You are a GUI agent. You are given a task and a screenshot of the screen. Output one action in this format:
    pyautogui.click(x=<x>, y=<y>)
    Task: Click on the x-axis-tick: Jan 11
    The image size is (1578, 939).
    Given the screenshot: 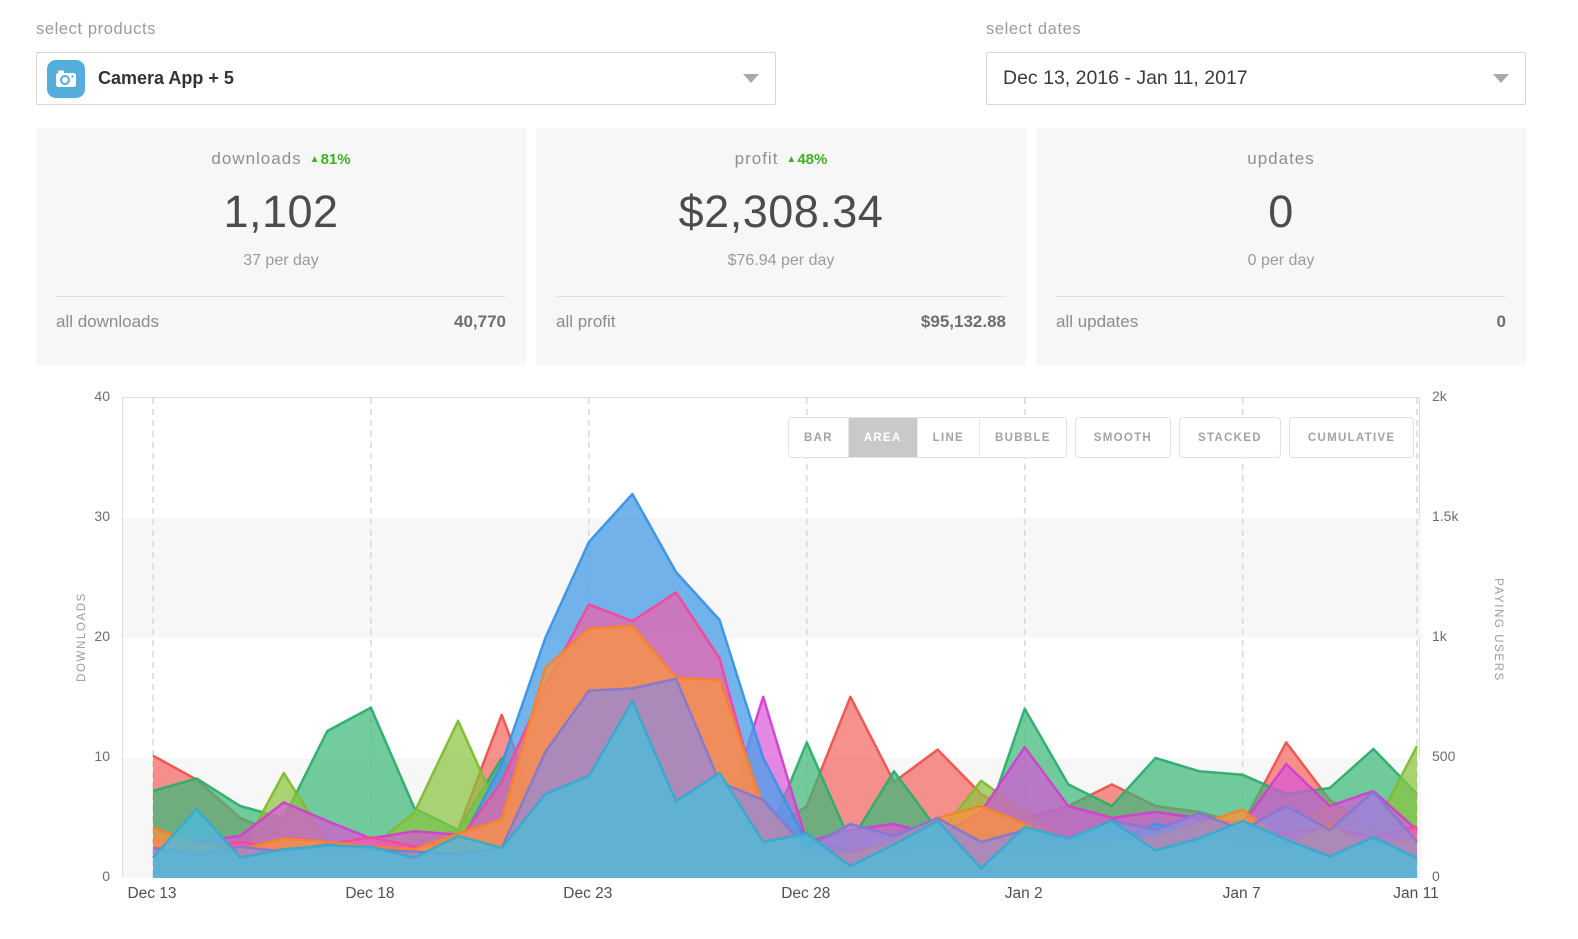 What is the action you would take?
    pyautogui.click(x=1416, y=893)
    